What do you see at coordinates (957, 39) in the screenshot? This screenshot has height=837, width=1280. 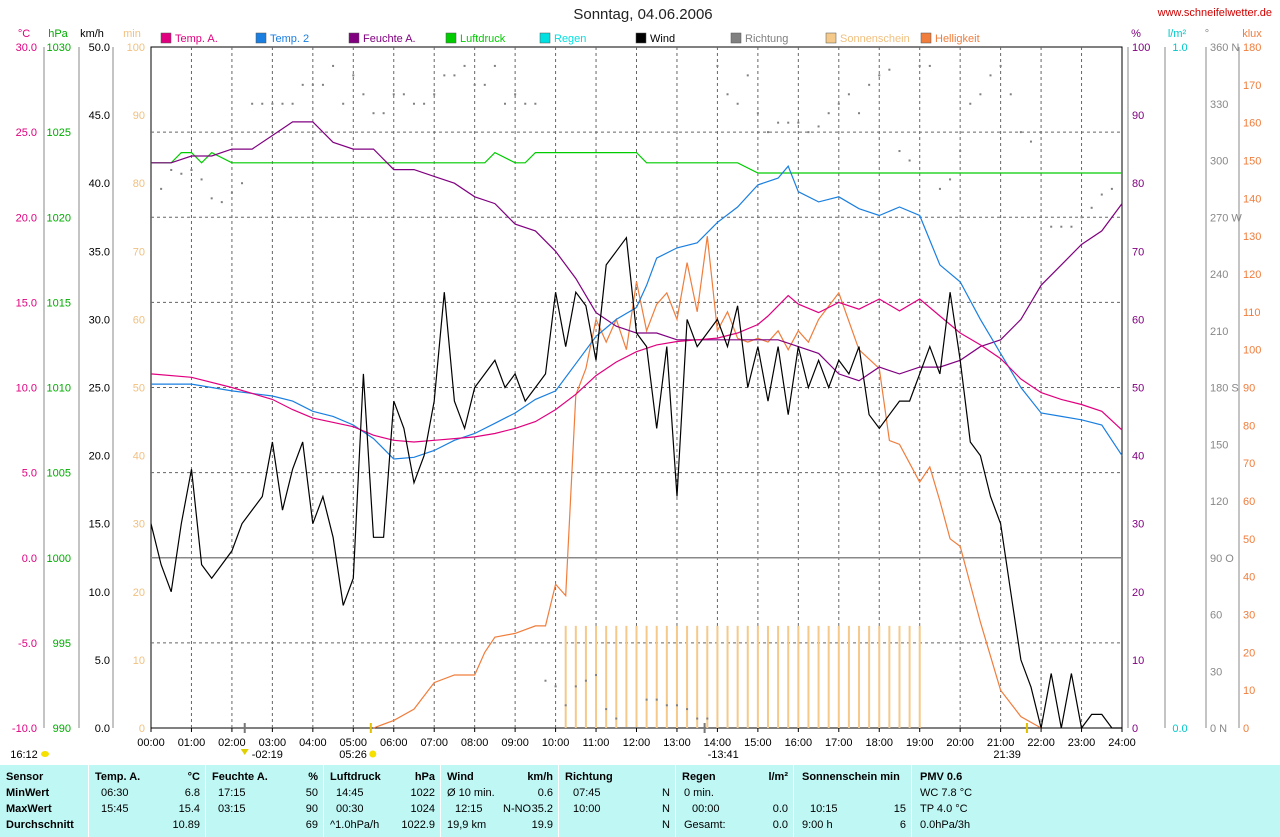 I see `legend-label-8: Helligkeit` at bounding box center [957, 39].